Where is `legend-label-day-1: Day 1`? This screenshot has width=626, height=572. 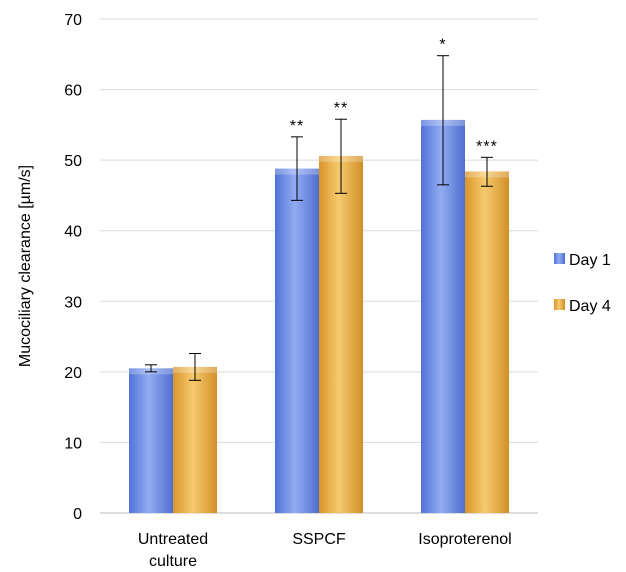
legend-label-day-1: Day 1 is located at coordinates (590, 260).